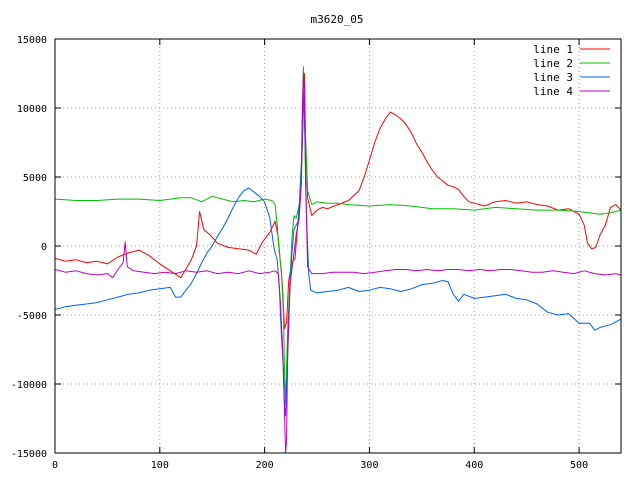  What do you see at coordinates (553, 49) in the screenshot?
I see `legend-label-1: line 1` at bounding box center [553, 49].